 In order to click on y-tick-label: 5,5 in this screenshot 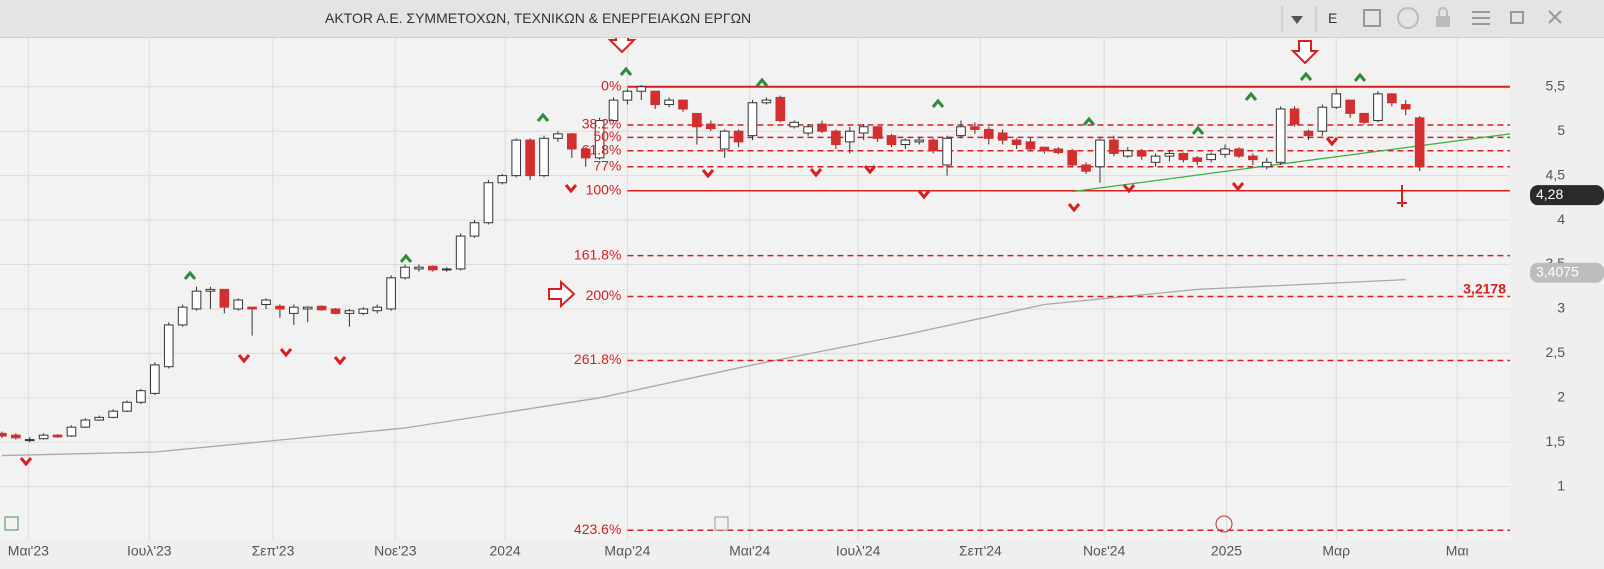, I will do `click(1556, 85)`.